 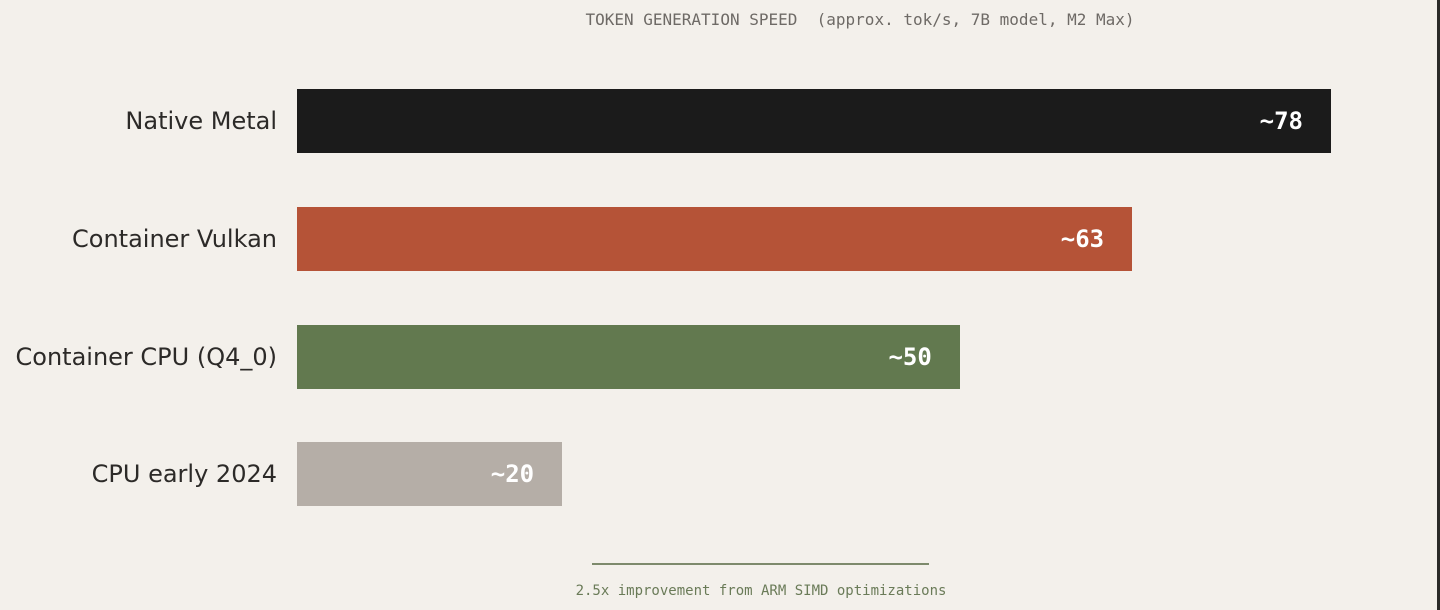 I want to click on value-label: ~78, so click(x=1281, y=121).